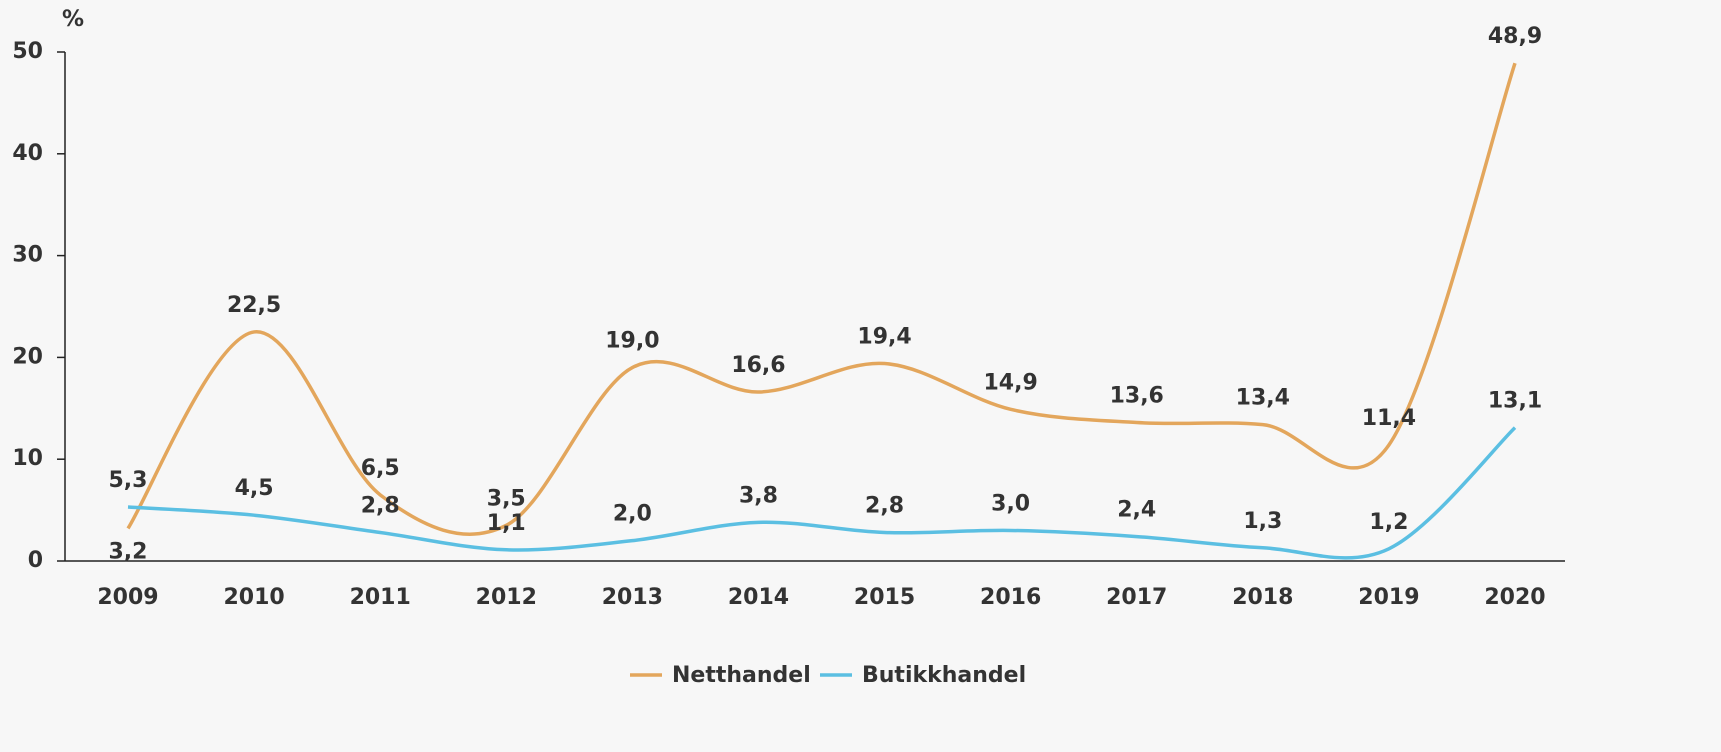 This screenshot has width=1721, height=752. I want to click on x-tick-label: 2013, so click(632, 597).